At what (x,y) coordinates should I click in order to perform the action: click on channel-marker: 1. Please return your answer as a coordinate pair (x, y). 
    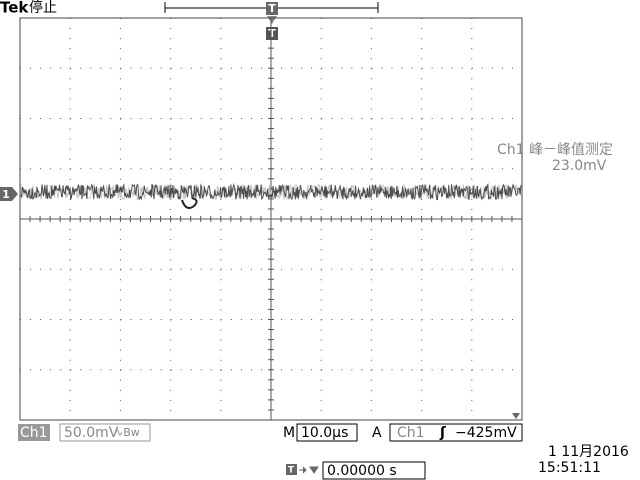
    Looking at the image, I should click on (6, 194).